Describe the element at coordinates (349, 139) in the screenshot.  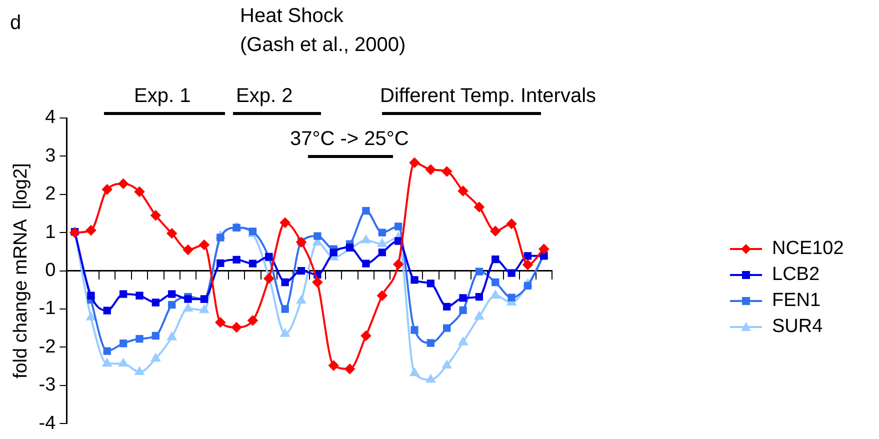
I see `annotation: 37°C -> 25°C` at that location.